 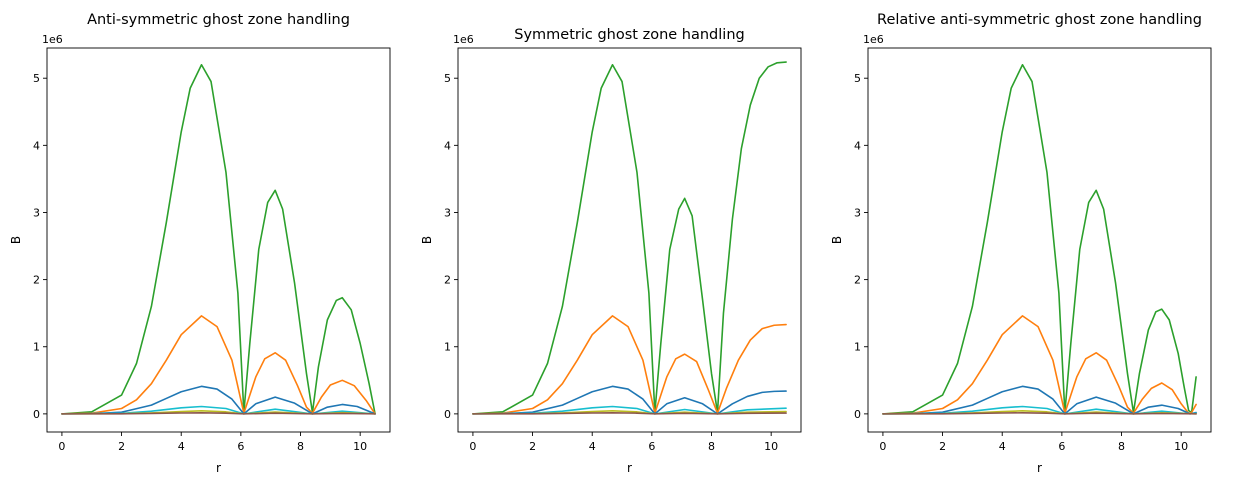 I want to click on chart-title: Anti-symmetric ghost zone handling, so click(x=218, y=20).